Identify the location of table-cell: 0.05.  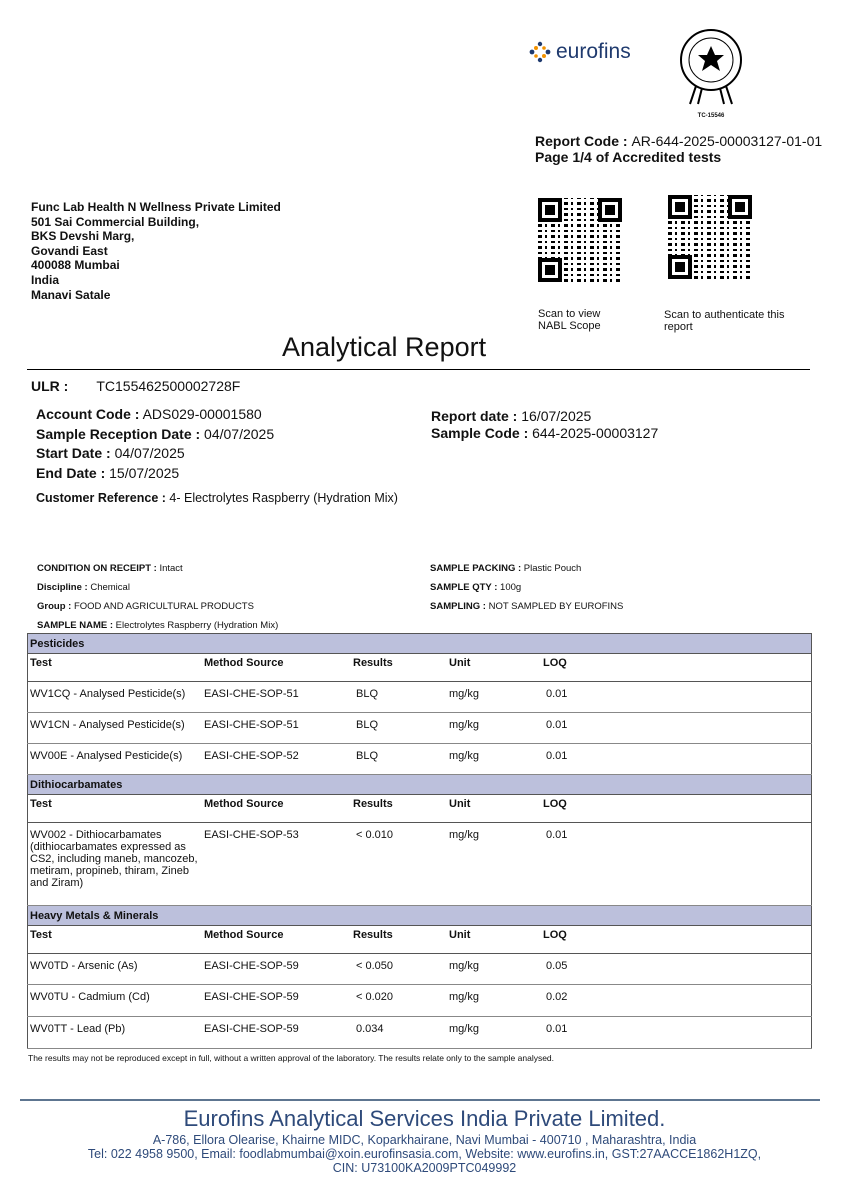
(658, 969).